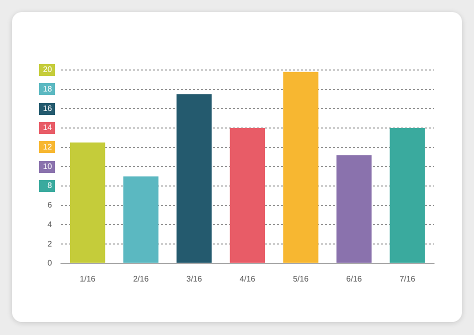 The height and width of the screenshot is (335, 474). Describe the element at coordinates (49, 205) in the screenshot. I see `y-tick-label: 6` at that location.